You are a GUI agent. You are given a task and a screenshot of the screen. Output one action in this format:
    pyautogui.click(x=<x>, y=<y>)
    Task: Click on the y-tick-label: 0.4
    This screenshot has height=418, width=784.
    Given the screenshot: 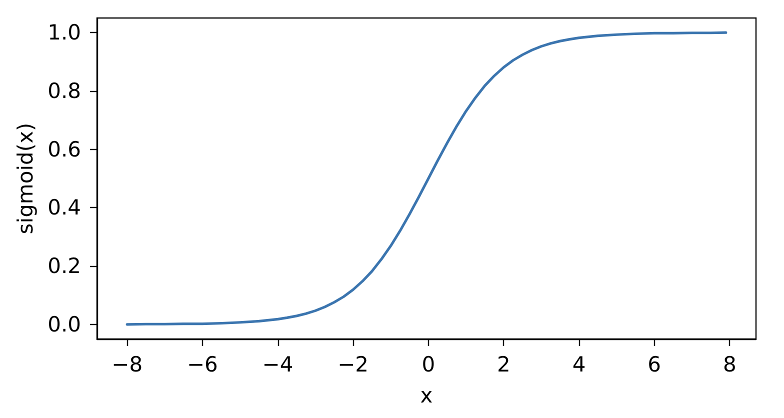 What is the action you would take?
    pyautogui.click(x=64, y=208)
    